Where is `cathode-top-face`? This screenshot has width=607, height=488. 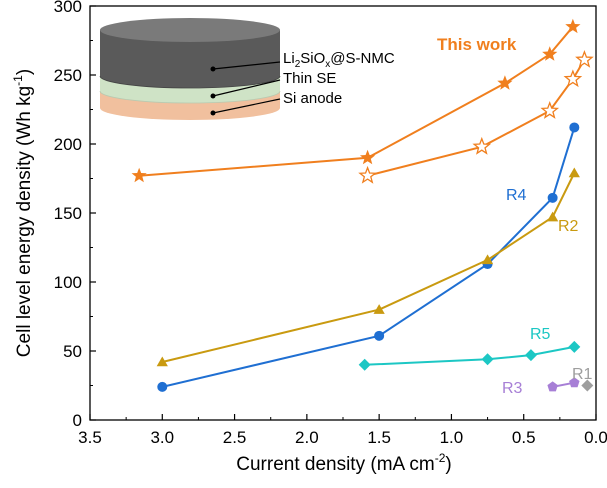 cathode-top-face is located at coordinates (190, 30).